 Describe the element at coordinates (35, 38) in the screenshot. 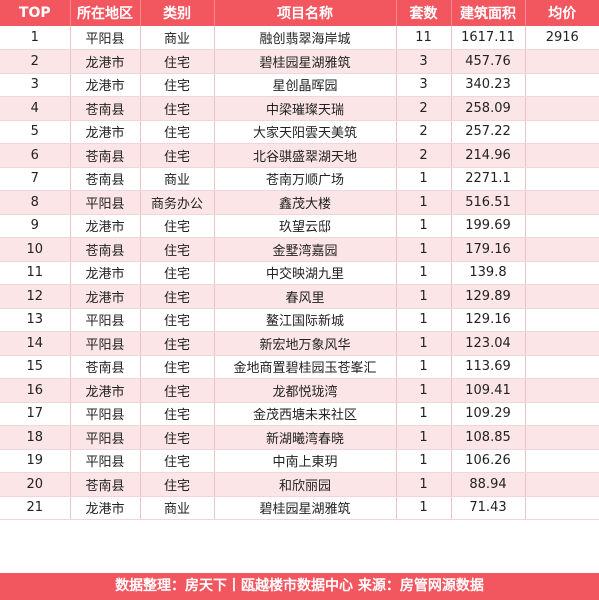

I see `rank-cell: 1` at that location.